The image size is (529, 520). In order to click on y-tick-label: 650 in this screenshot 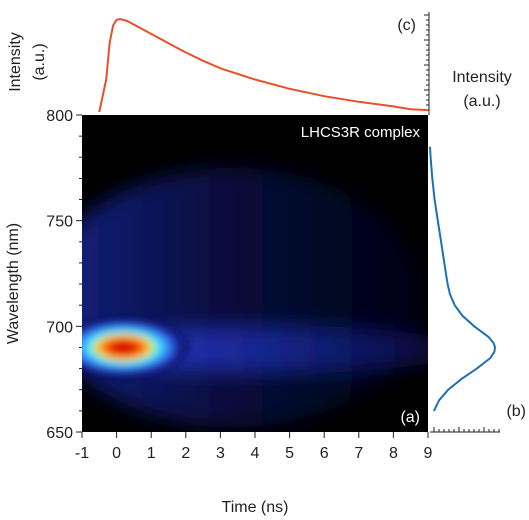, I will do `click(59, 433)`.